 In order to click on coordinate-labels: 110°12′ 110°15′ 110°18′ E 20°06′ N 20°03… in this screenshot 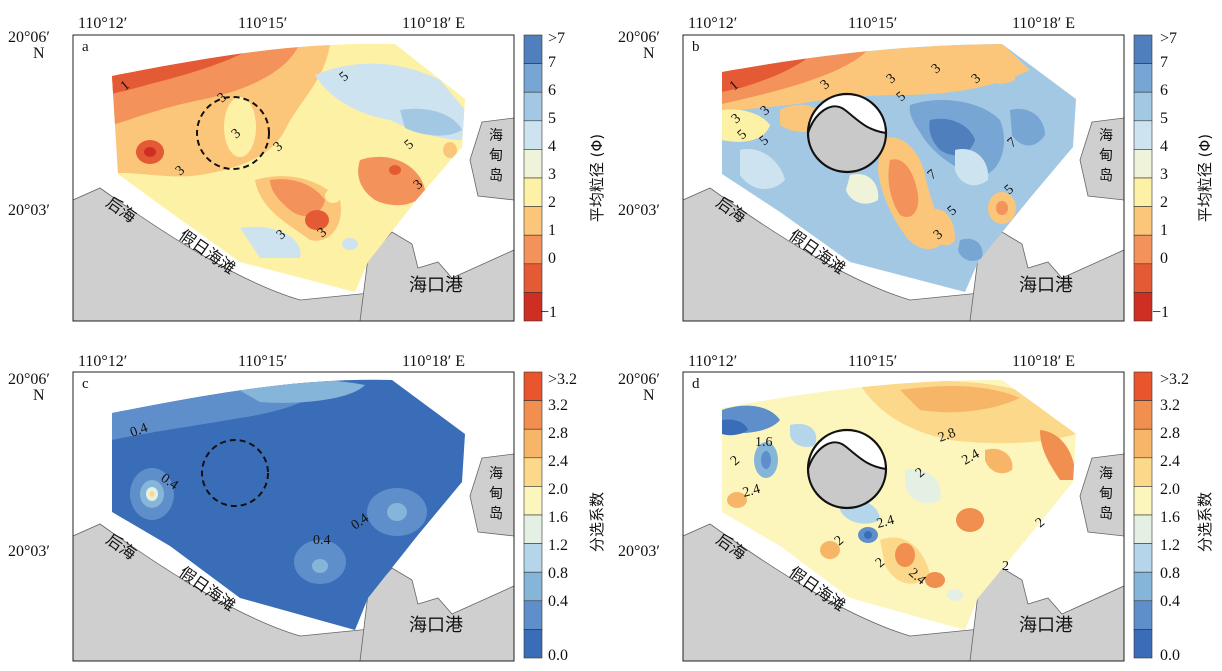, I will do `click(846, 456)`.